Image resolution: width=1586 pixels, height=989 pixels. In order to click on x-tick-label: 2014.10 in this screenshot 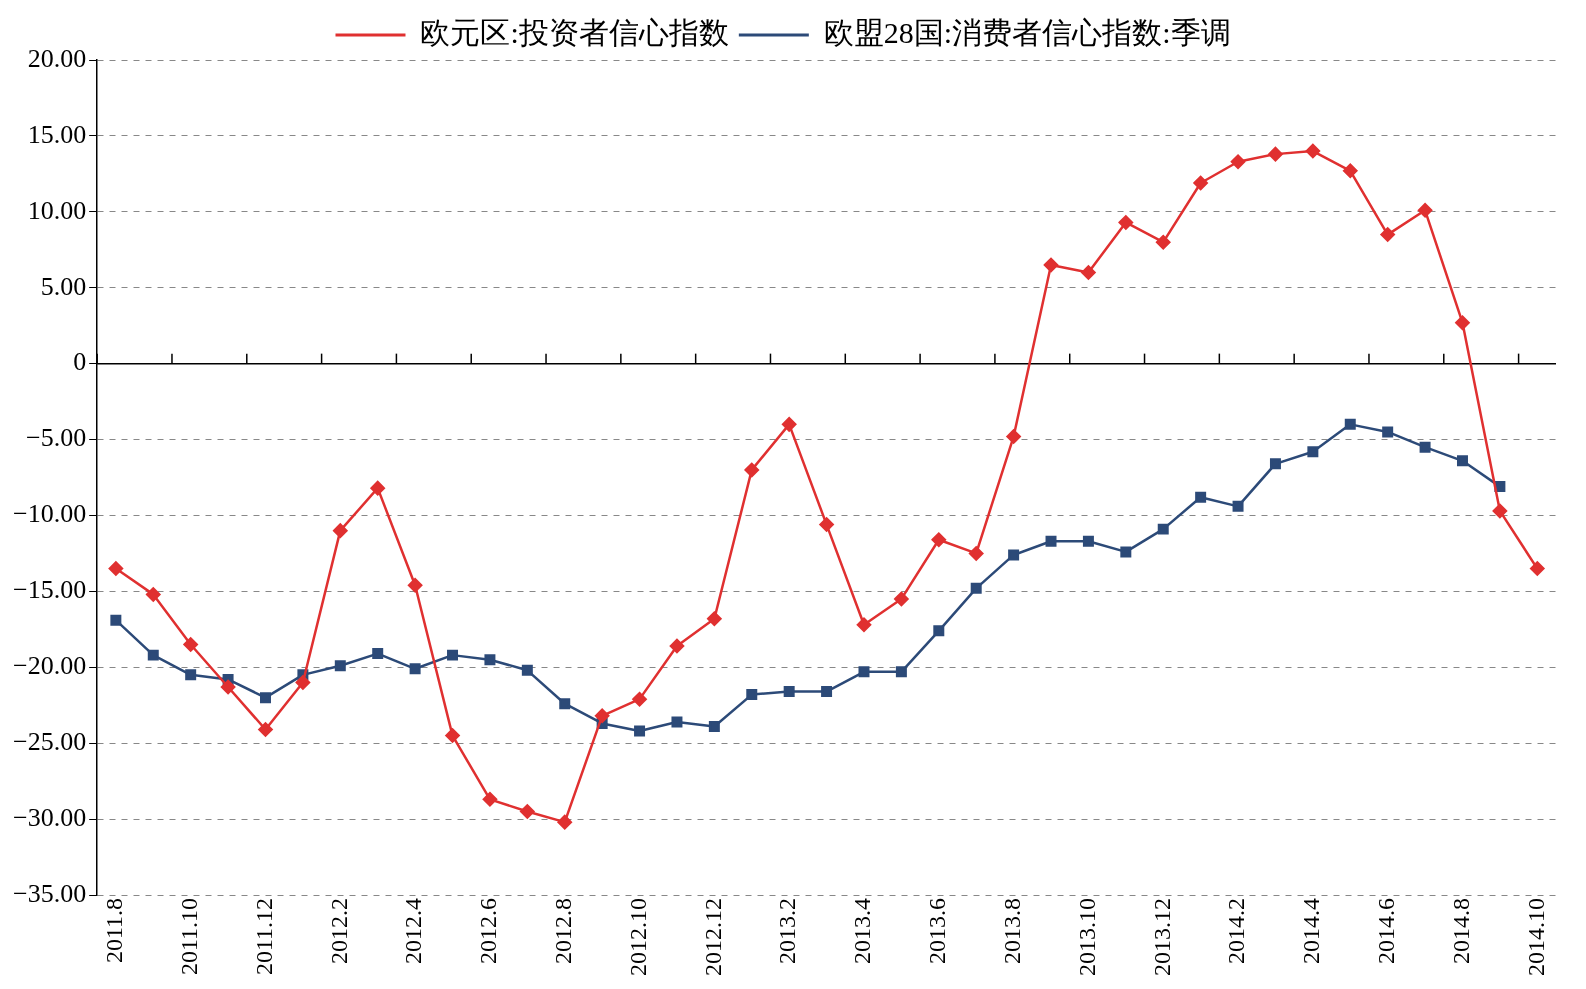, I will do `click(1535, 937)`.